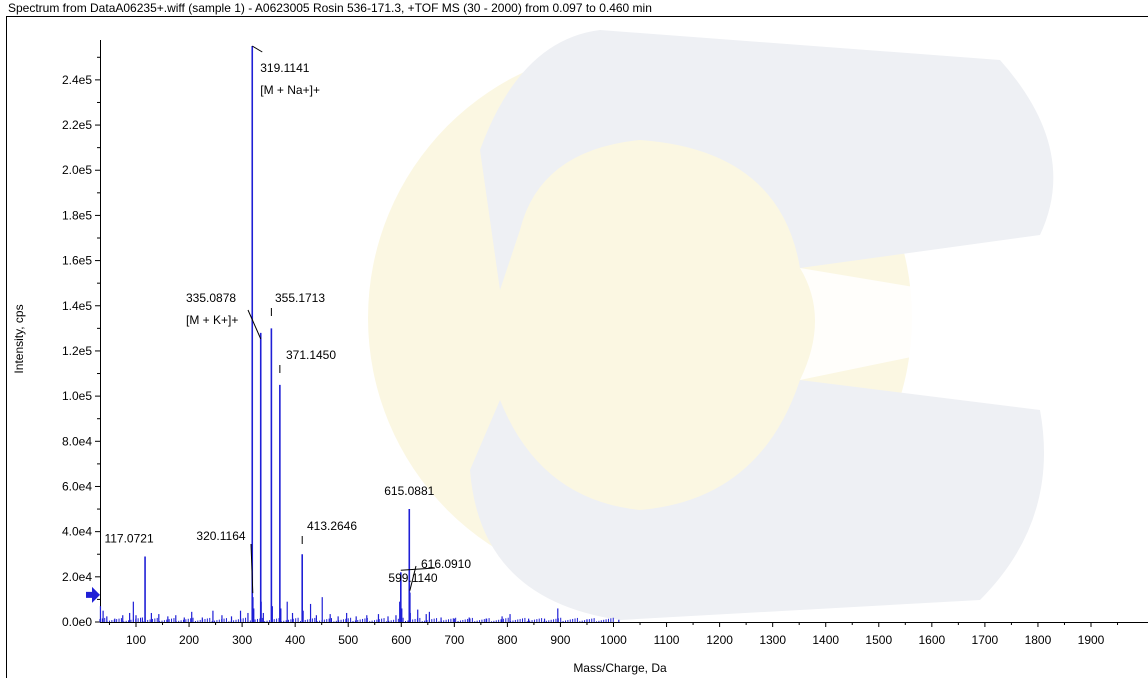  What do you see at coordinates (77, 215) in the screenshot?
I see `y-tick-label: 1.8e5` at bounding box center [77, 215].